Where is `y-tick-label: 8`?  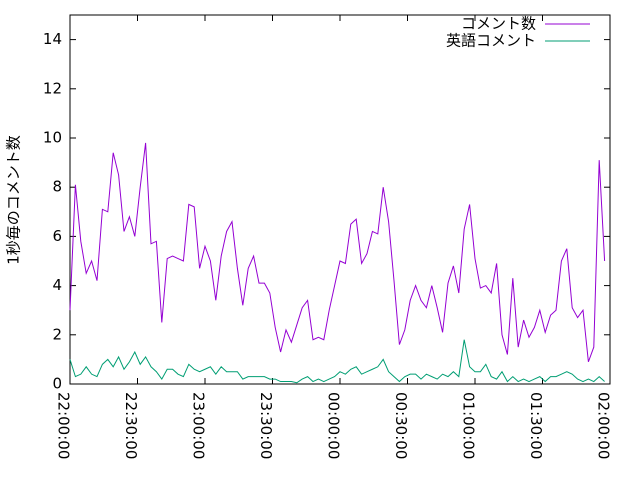
y-tick-label: 8 is located at coordinates (57, 187).